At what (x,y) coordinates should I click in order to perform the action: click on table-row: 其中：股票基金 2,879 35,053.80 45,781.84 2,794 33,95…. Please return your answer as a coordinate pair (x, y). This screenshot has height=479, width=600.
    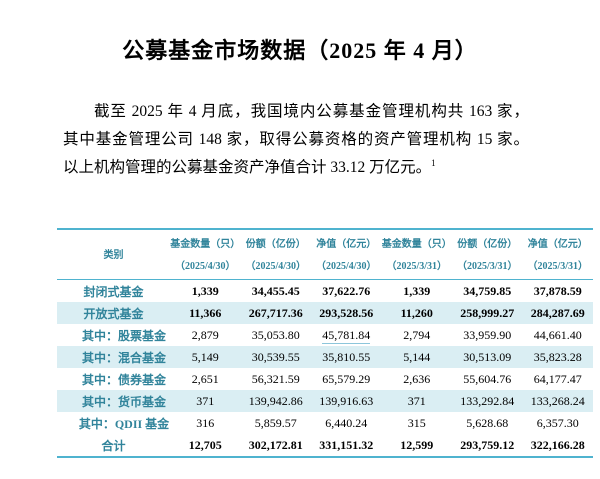
    Looking at the image, I should click on (325, 335).